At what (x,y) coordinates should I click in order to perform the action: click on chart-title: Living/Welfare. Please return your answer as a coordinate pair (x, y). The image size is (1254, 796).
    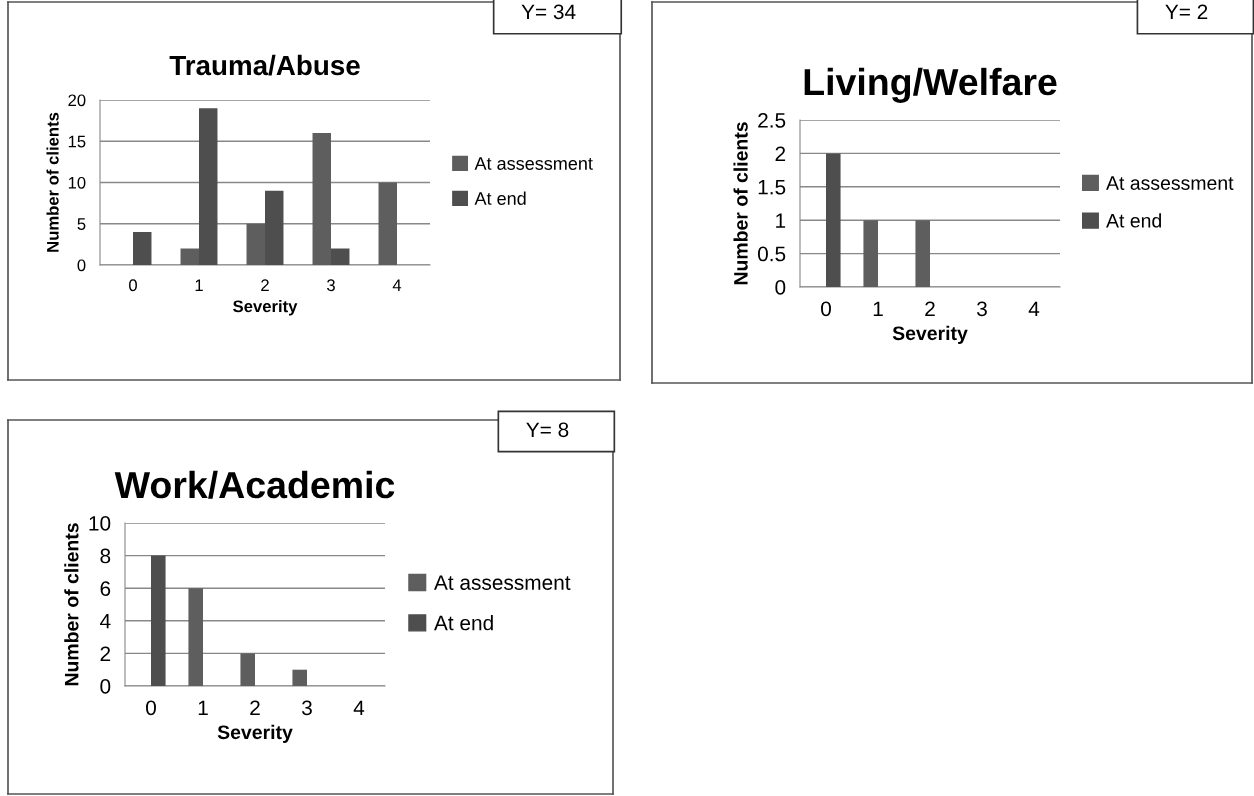
    Looking at the image, I should click on (930, 85).